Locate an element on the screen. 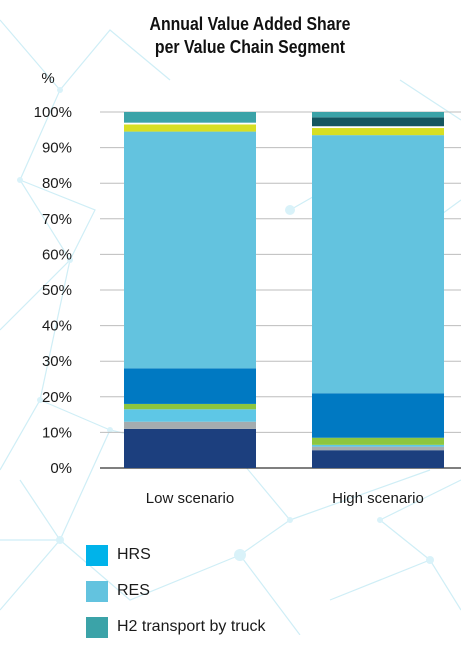  legend-item: H2 transport by truck is located at coordinates (176, 627).